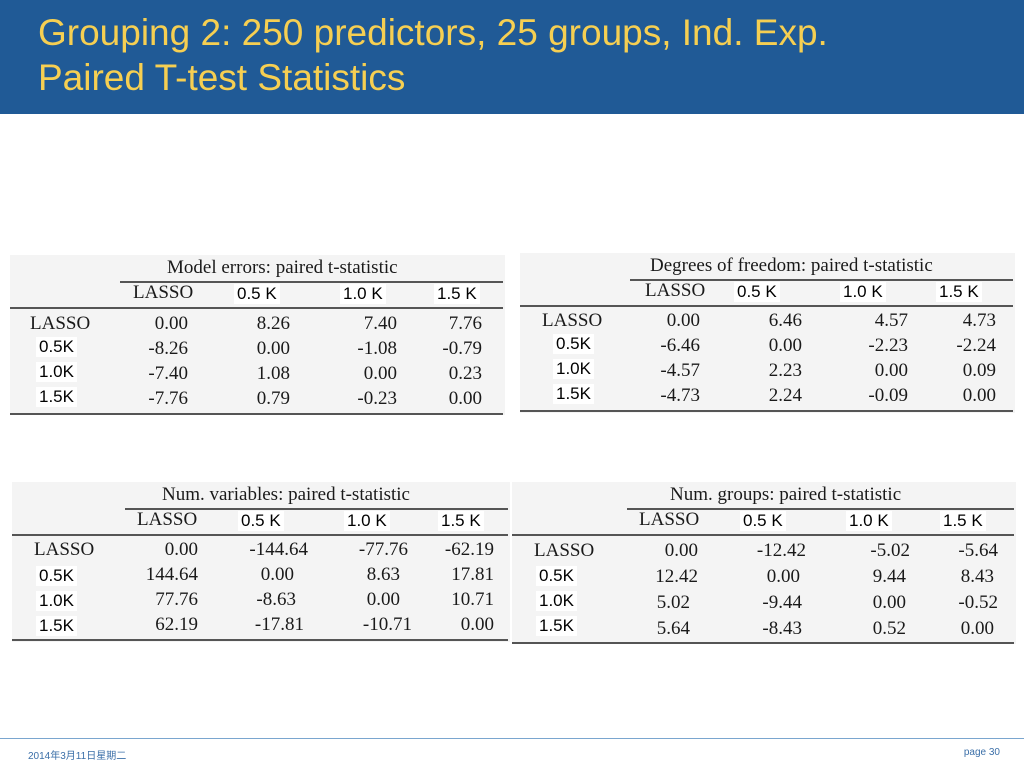  I want to click on table-cell: 2.24, so click(785, 395).